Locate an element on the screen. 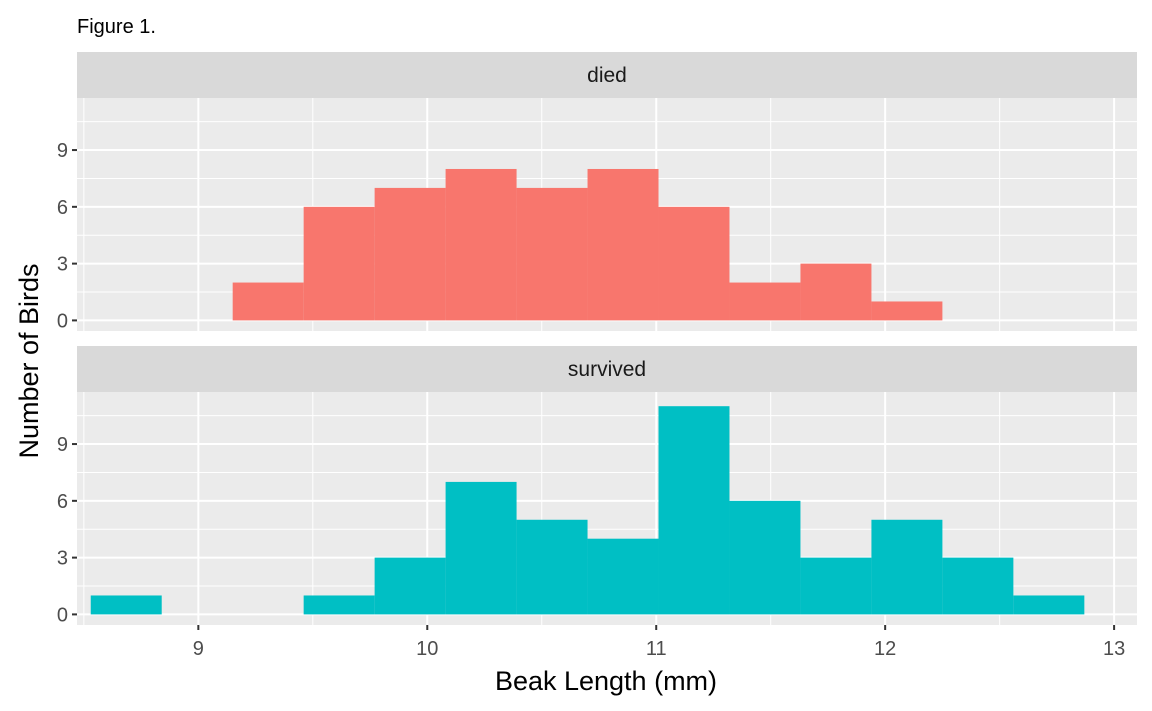  x-axis: 9 10 11 12 13 is located at coordinates (659, 642).